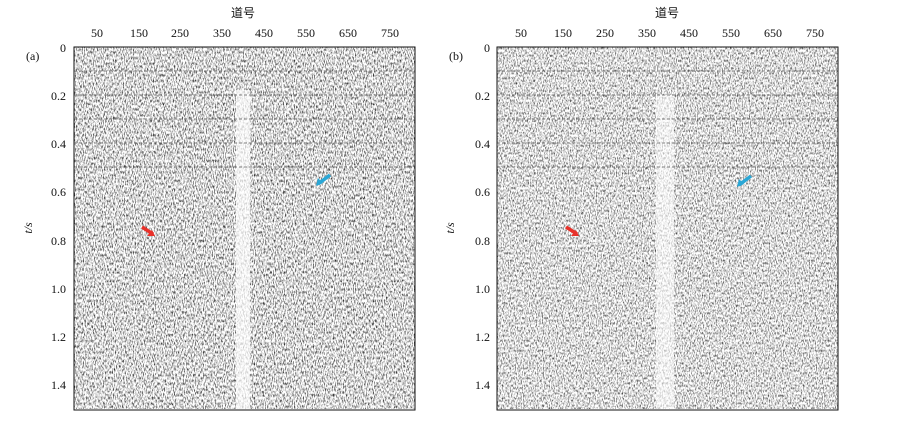 Image resolution: width=900 pixels, height=424 pixels. I want to click on panel-label: (b), so click(456, 56).